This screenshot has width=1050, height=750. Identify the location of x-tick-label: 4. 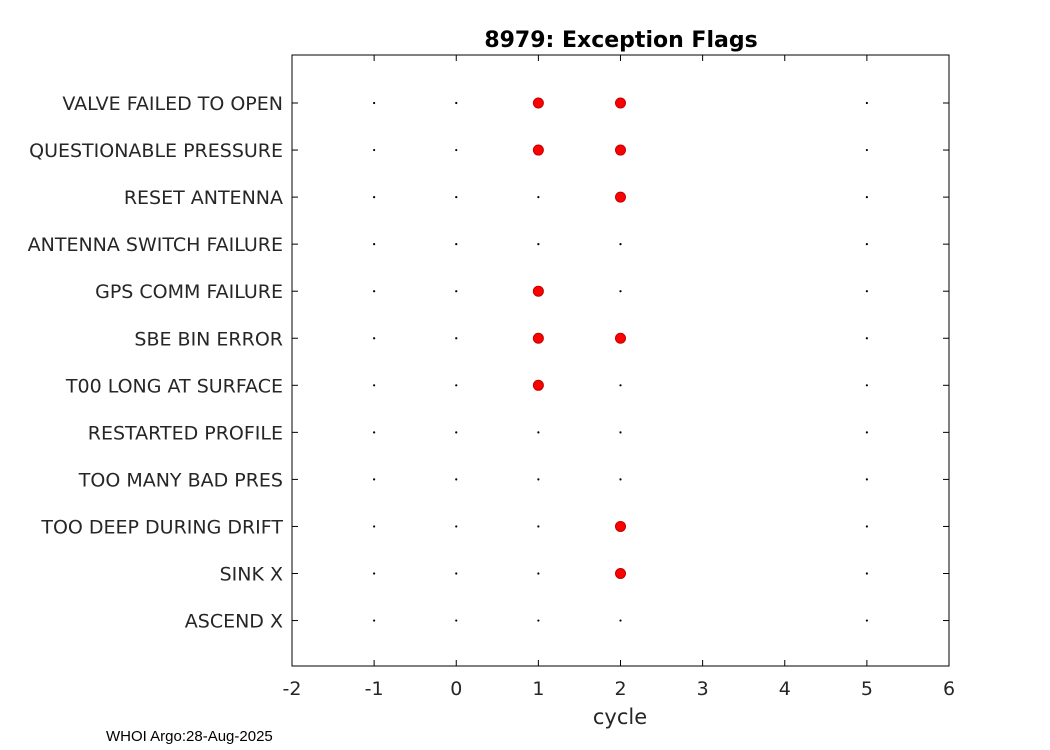
(785, 689).